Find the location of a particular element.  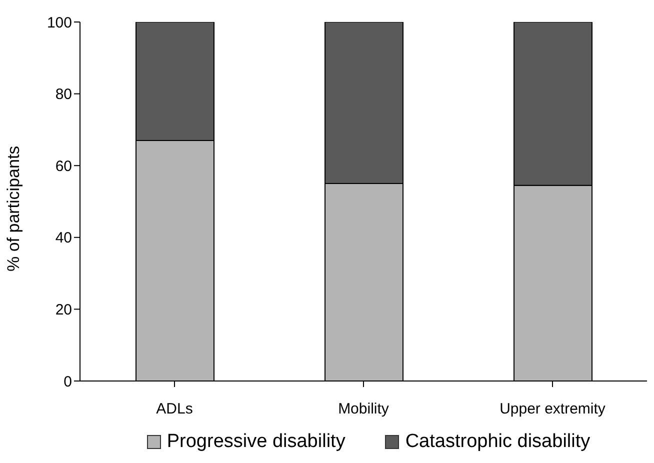

legend-label: Catastrophic disability is located at coordinates (497, 442).